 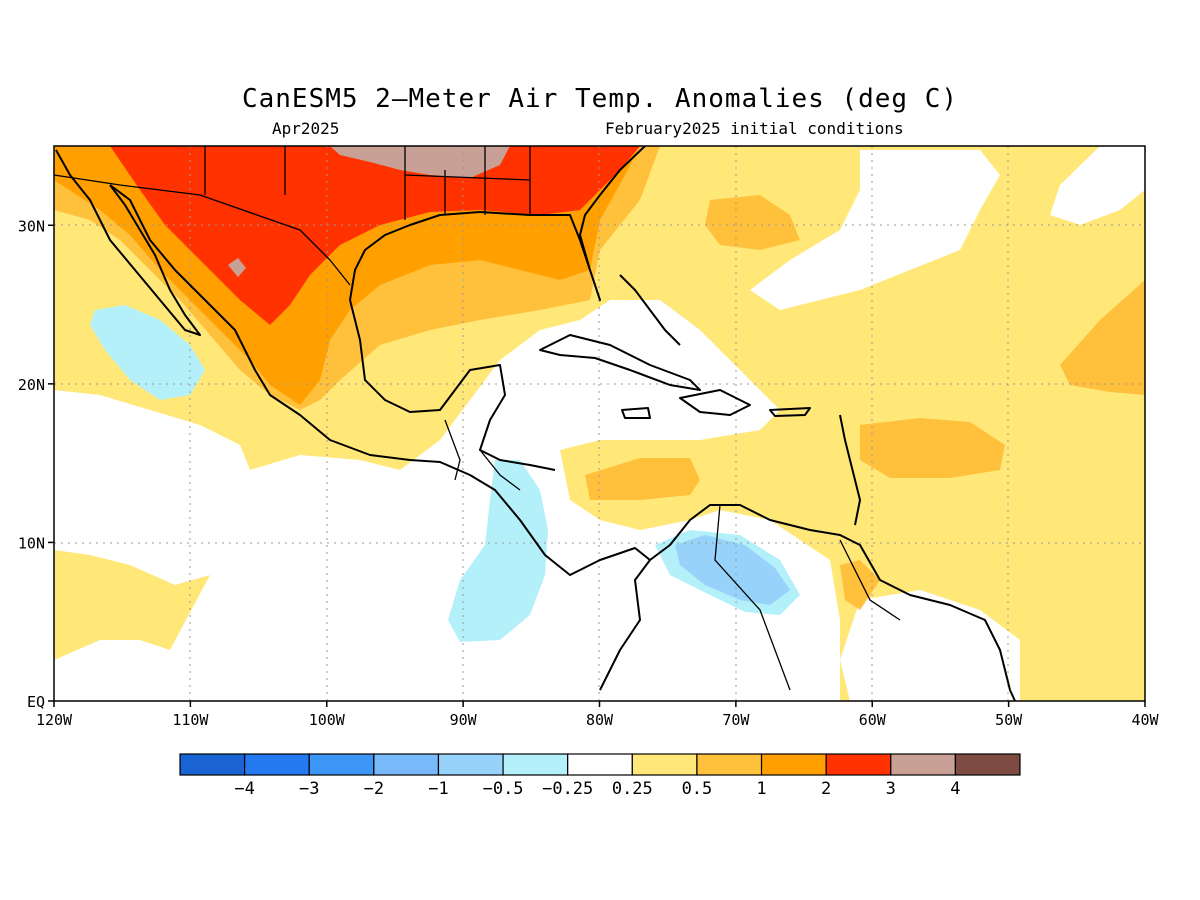 What do you see at coordinates (1145, 720) in the screenshot?
I see `lon-tick-label: 40W` at bounding box center [1145, 720].